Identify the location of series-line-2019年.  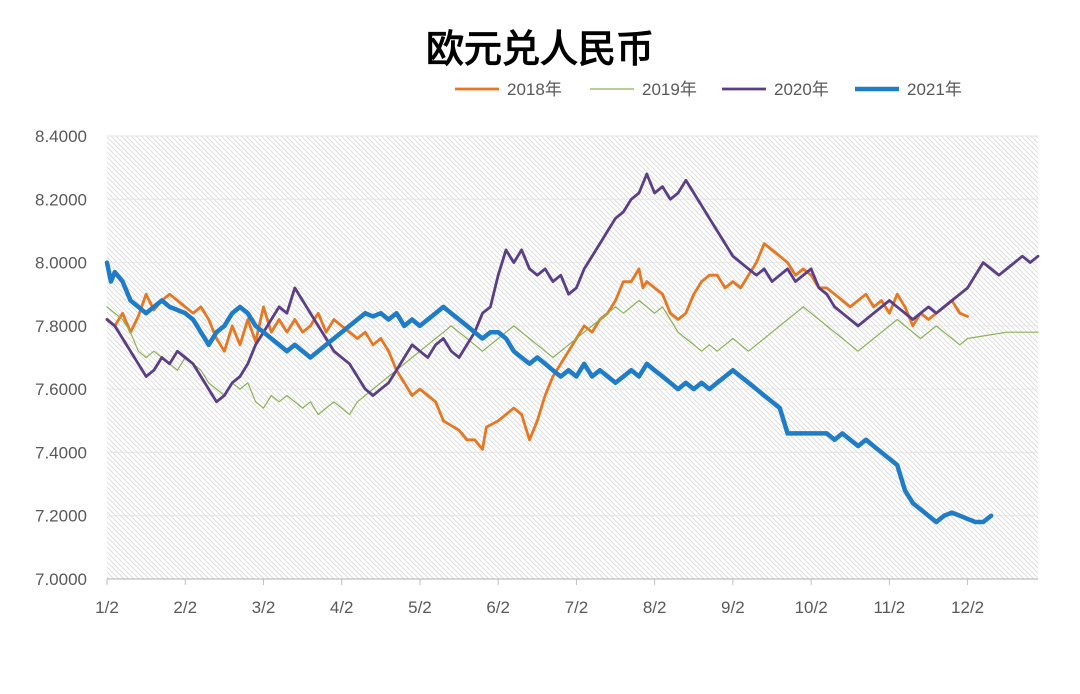
(572, 357).